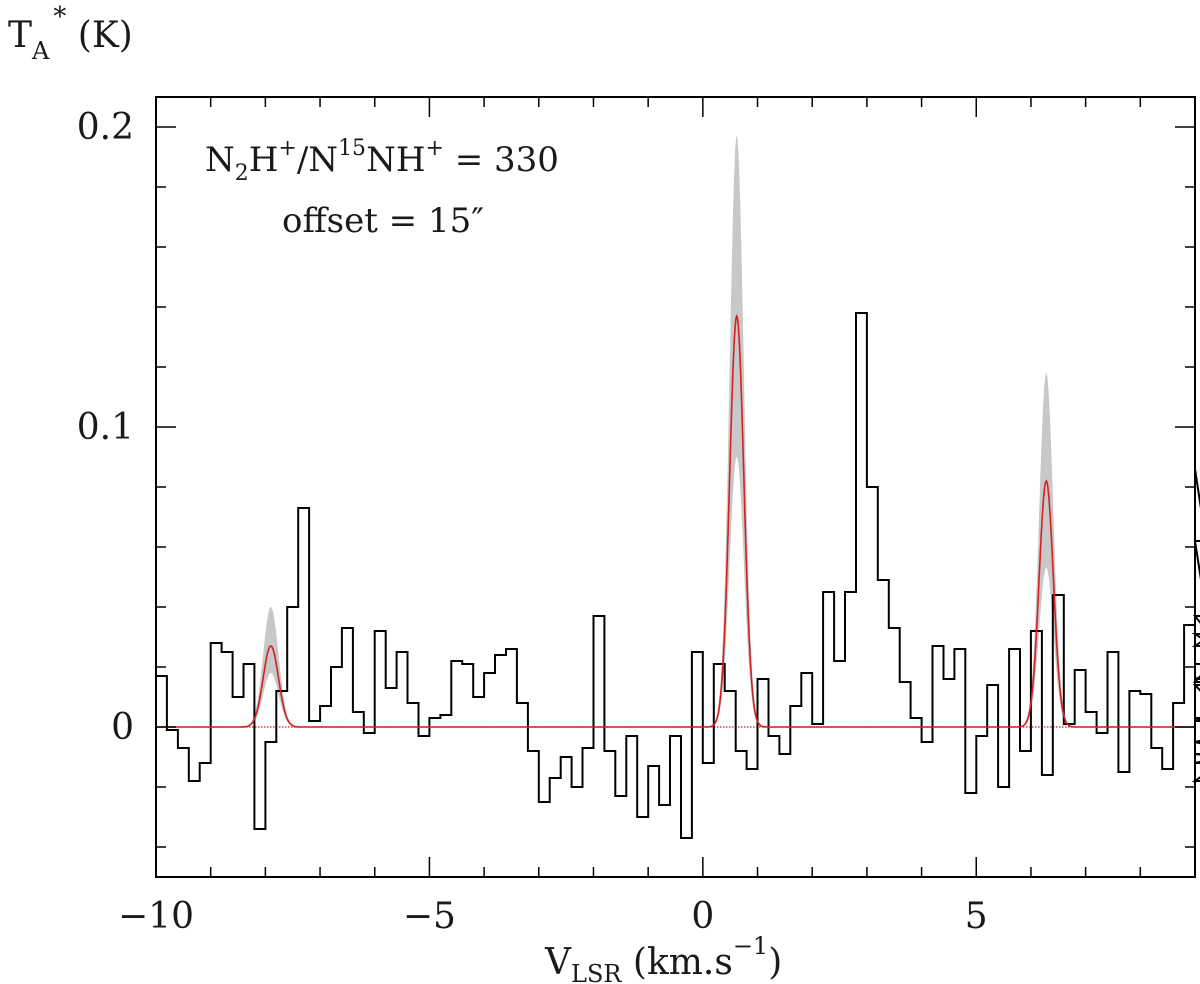 This screenshot has width=1200, height=984. I want to click on x-tick-label: −5, so click(429, 916).